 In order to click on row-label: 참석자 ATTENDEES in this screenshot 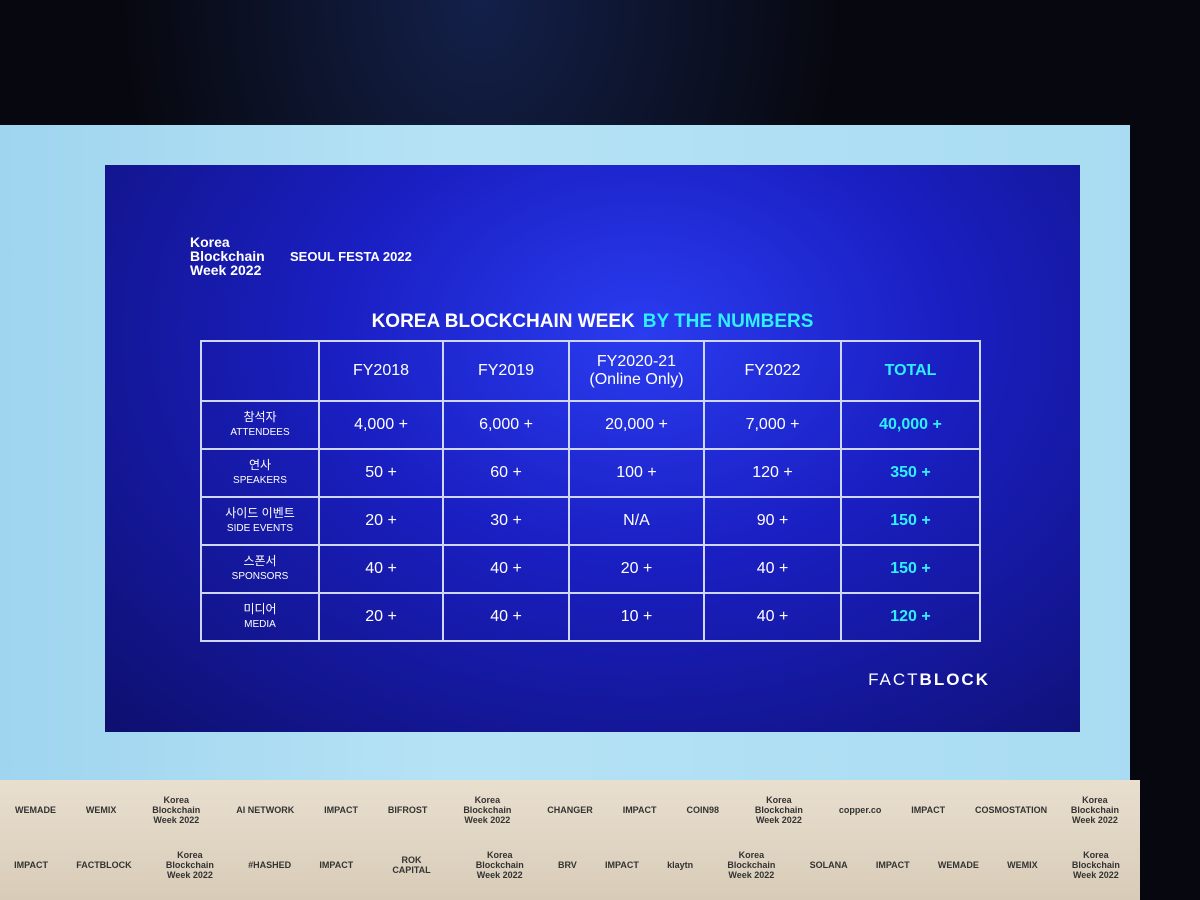, I will do `click(260, 425)`.